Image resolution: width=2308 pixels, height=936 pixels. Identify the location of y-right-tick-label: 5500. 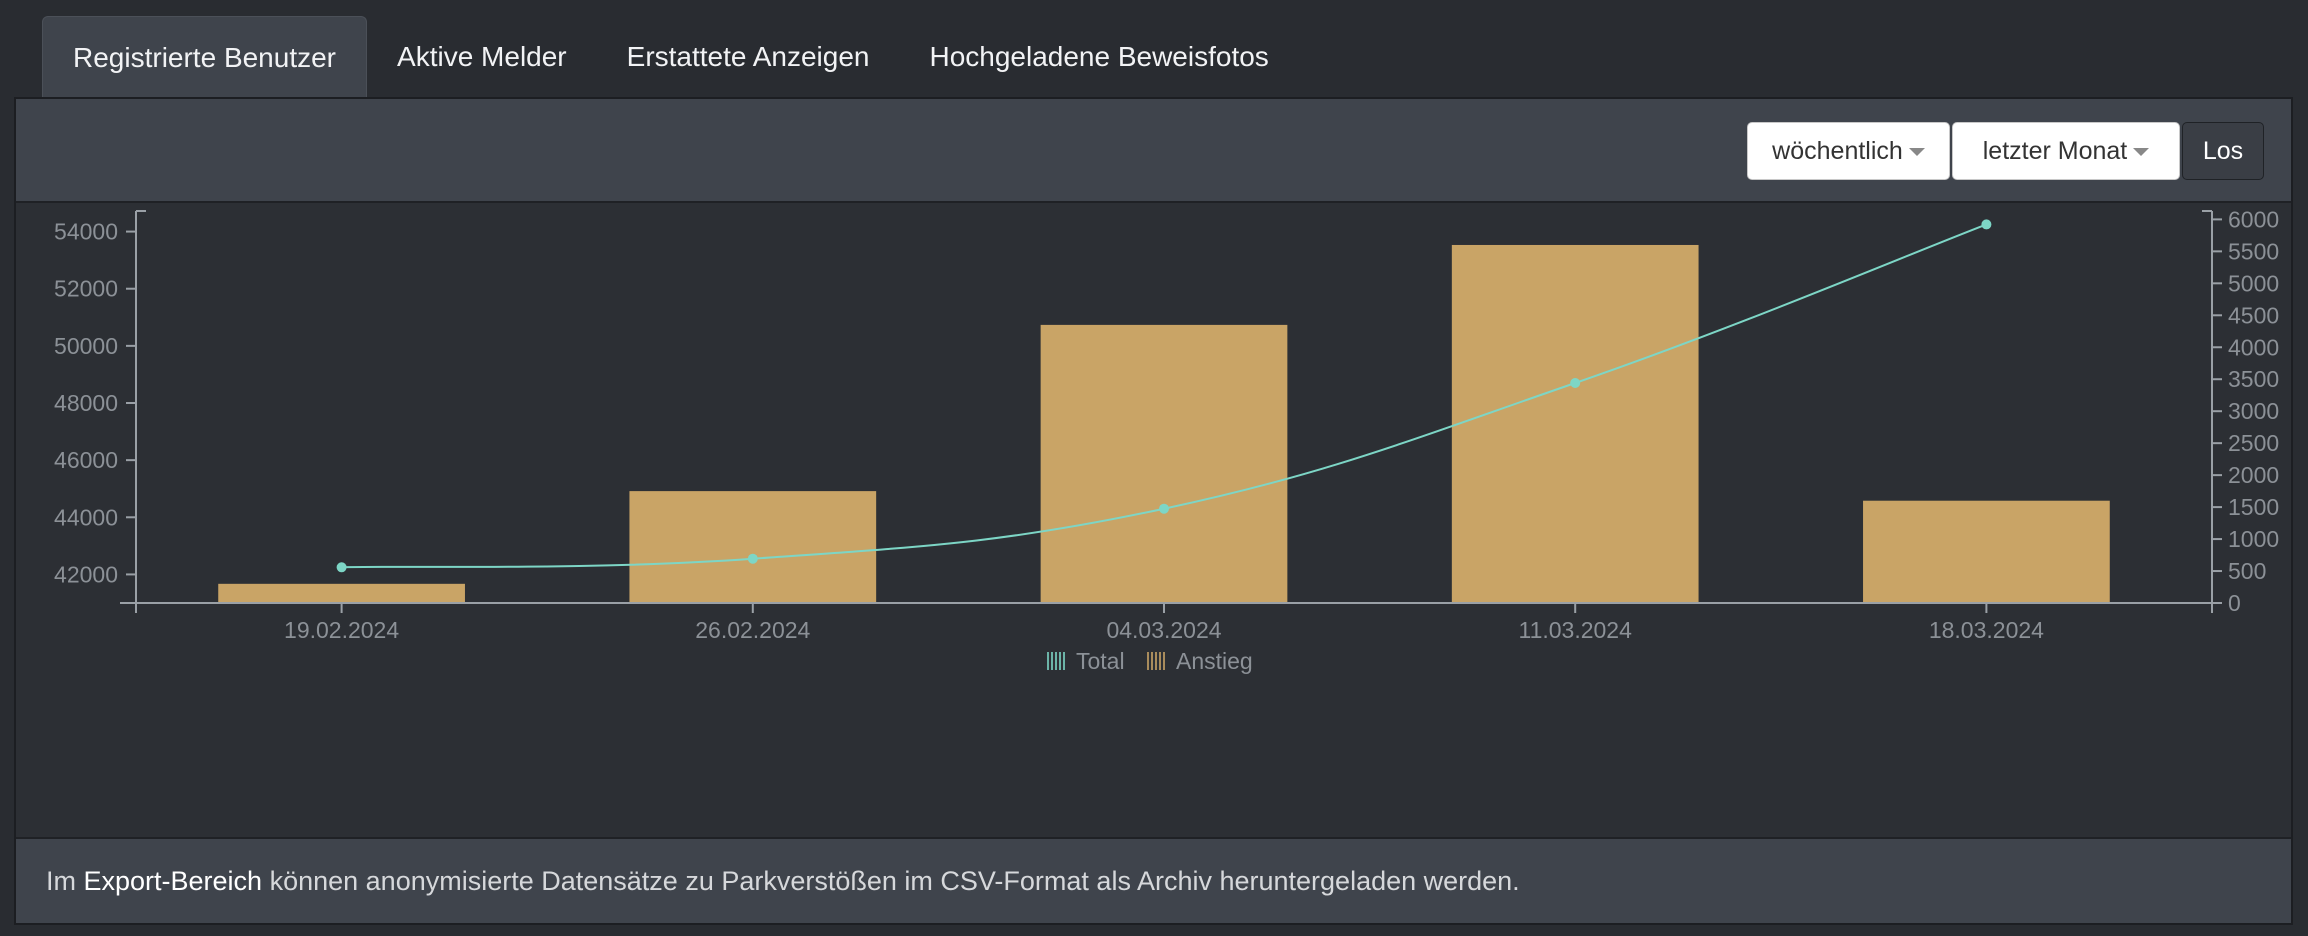
(2253, 251).